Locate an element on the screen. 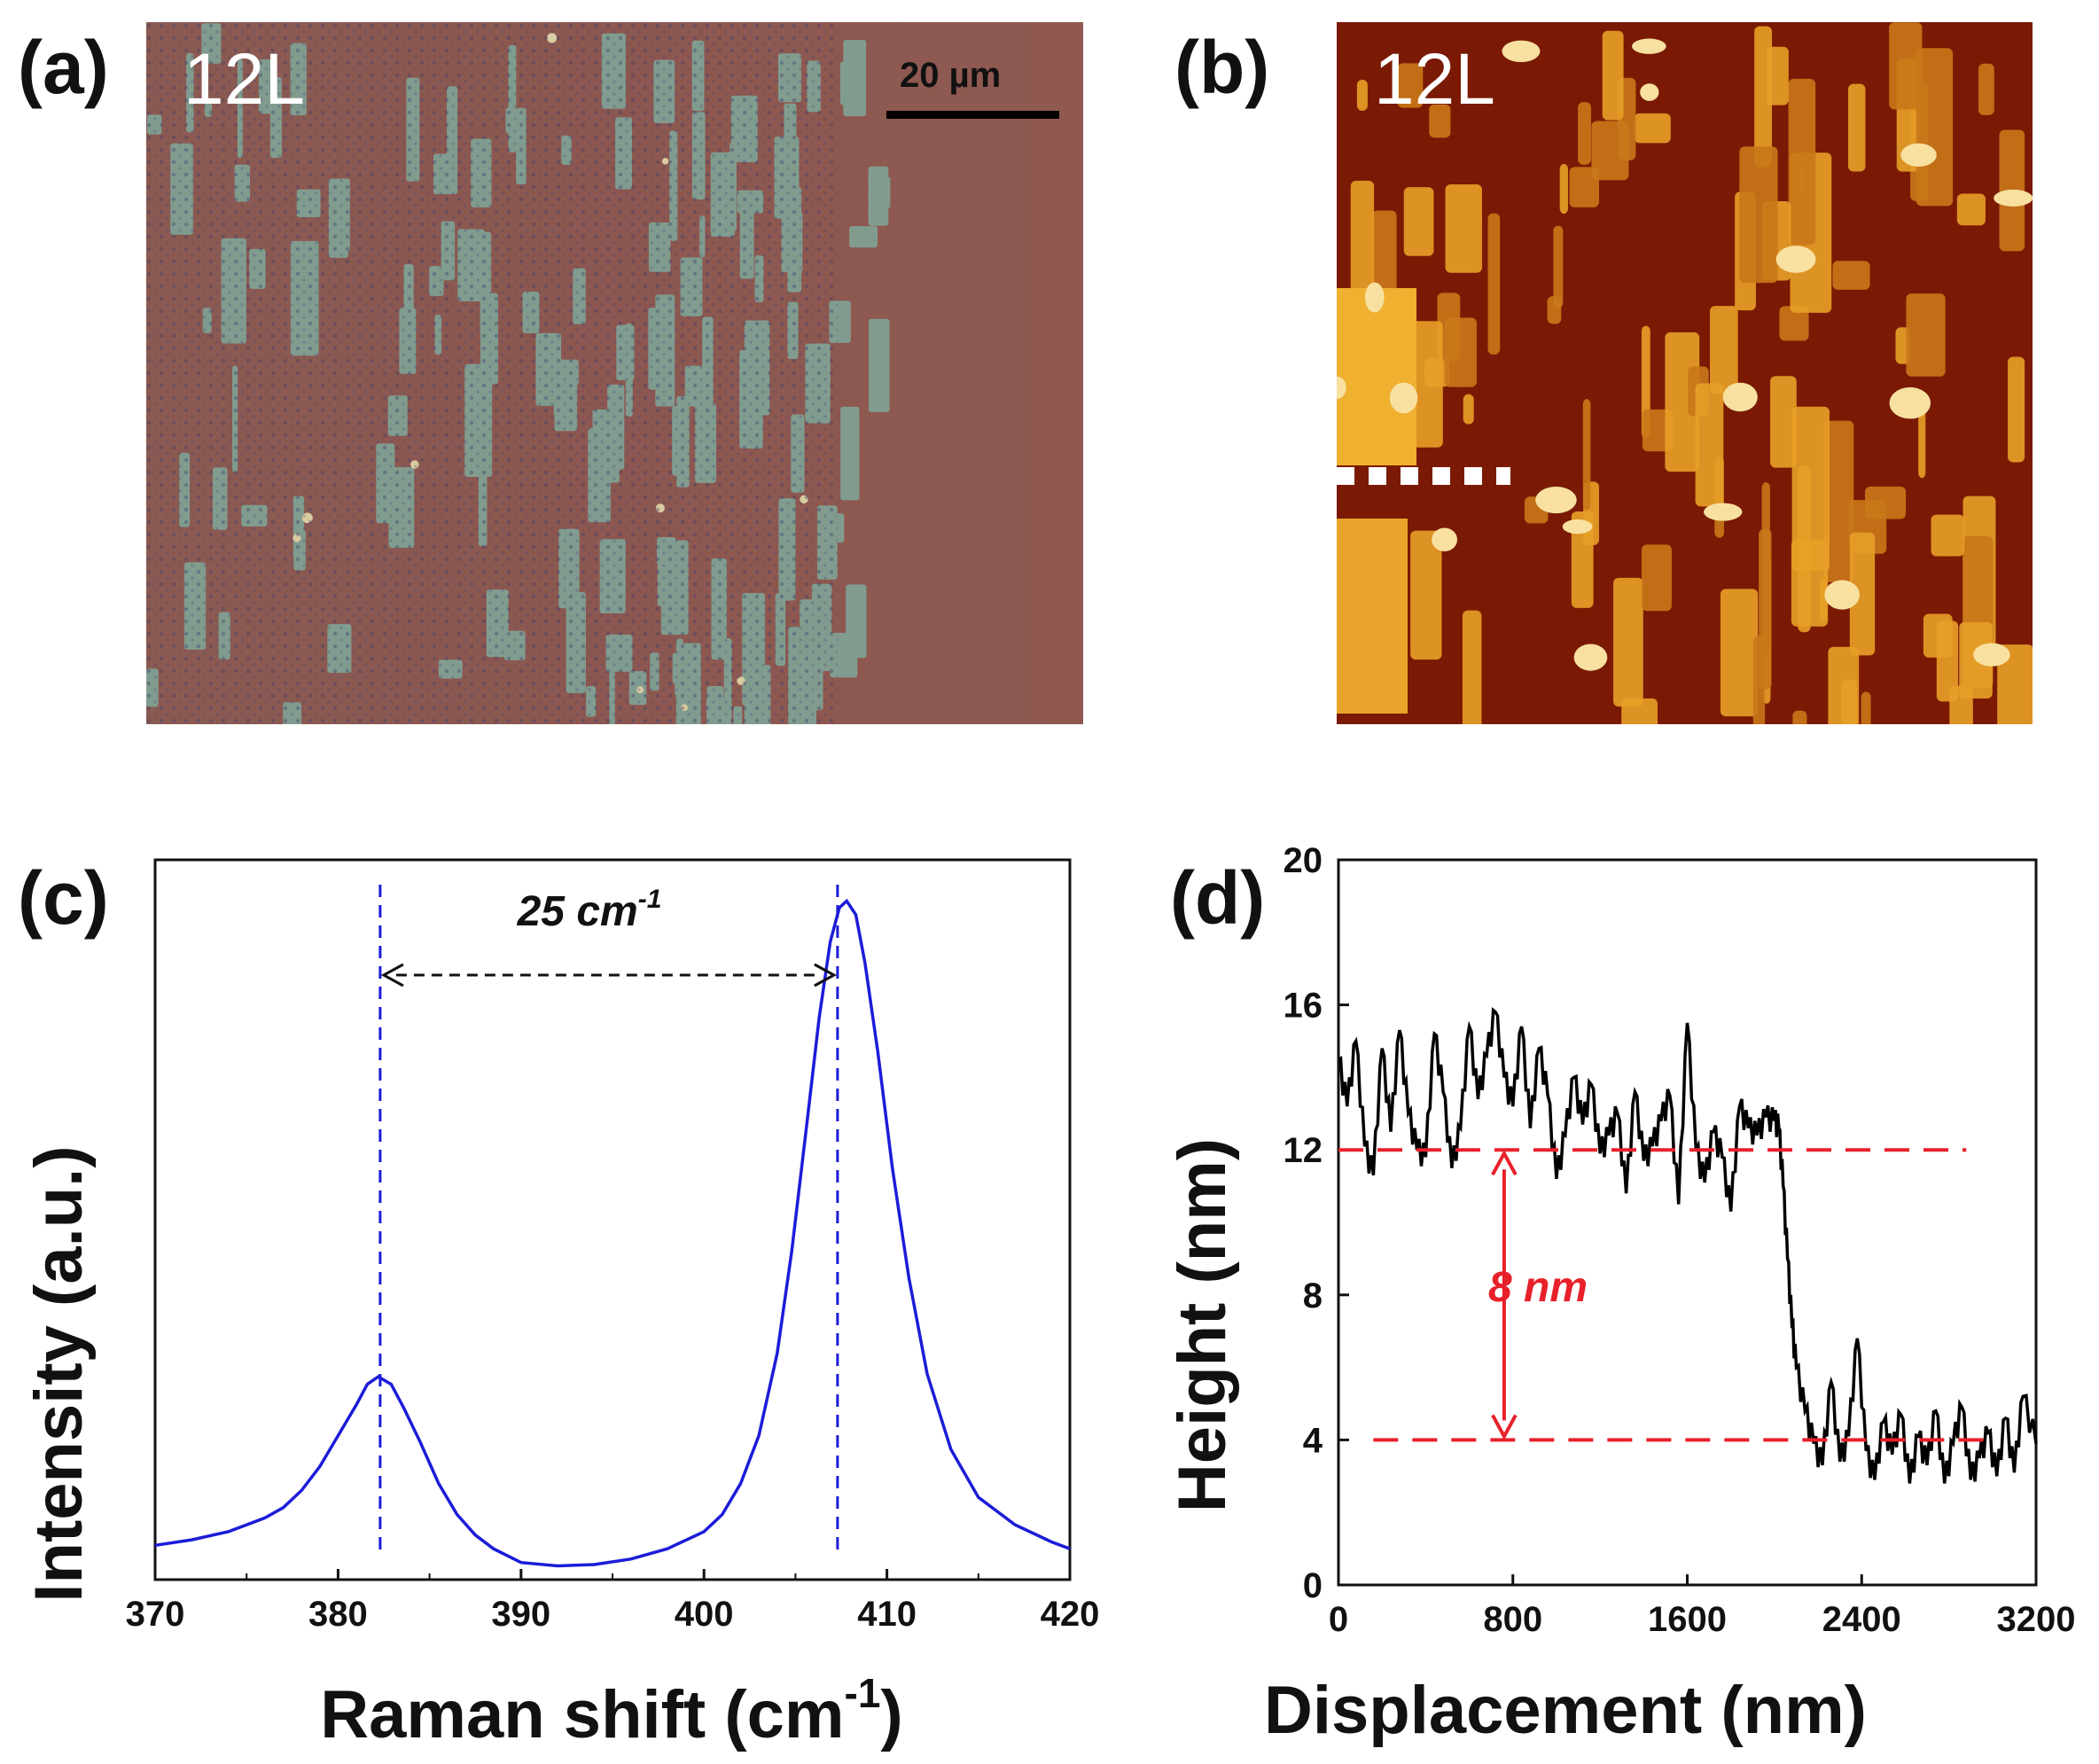 Image resolution: width=2099 pixels, height=1764 pixels. peak-separation-arrowhead-right is located at coordinates (826, 975).